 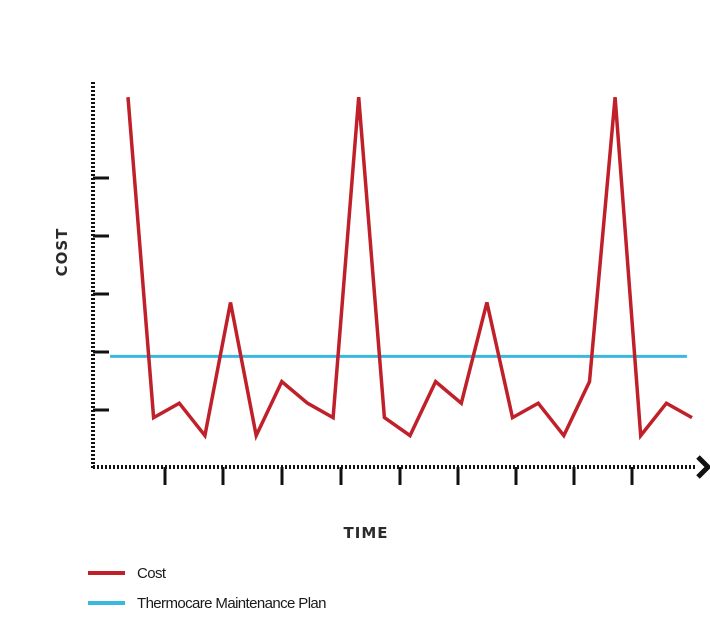 I want to click on chart-legend: Cost Thermocare Maintenance Plan, so click(x=207, y=588).